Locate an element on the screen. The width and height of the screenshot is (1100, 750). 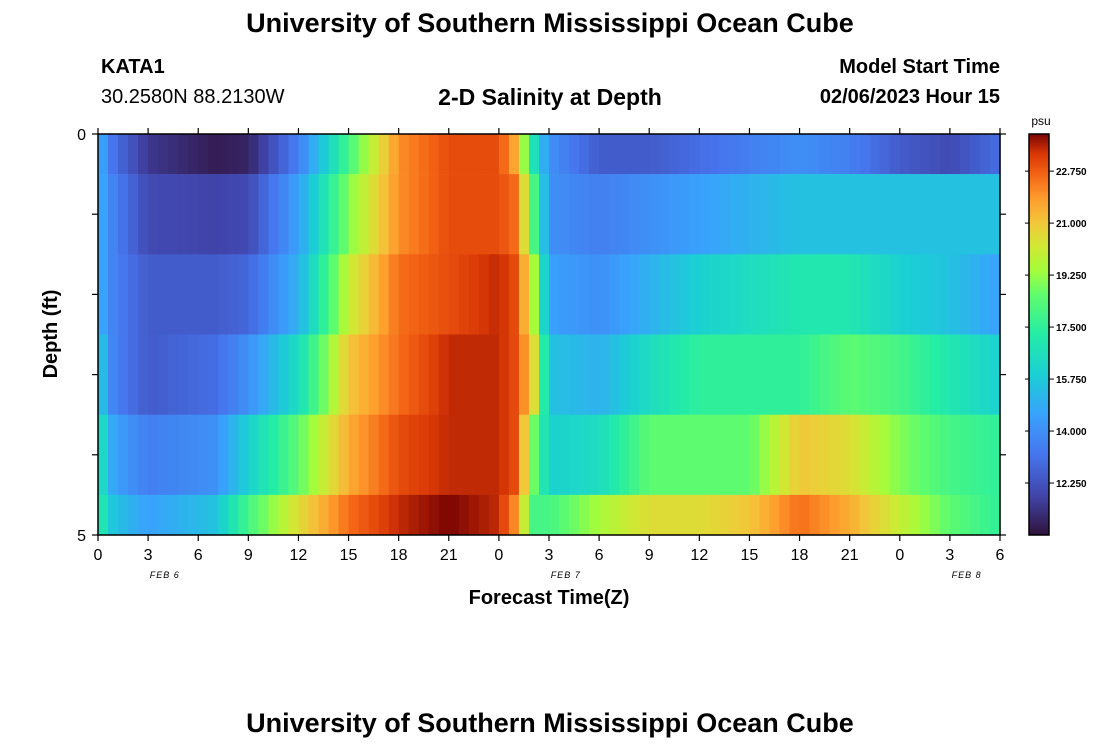
x-tick-label: 21 is located at coordinates (850, 555).